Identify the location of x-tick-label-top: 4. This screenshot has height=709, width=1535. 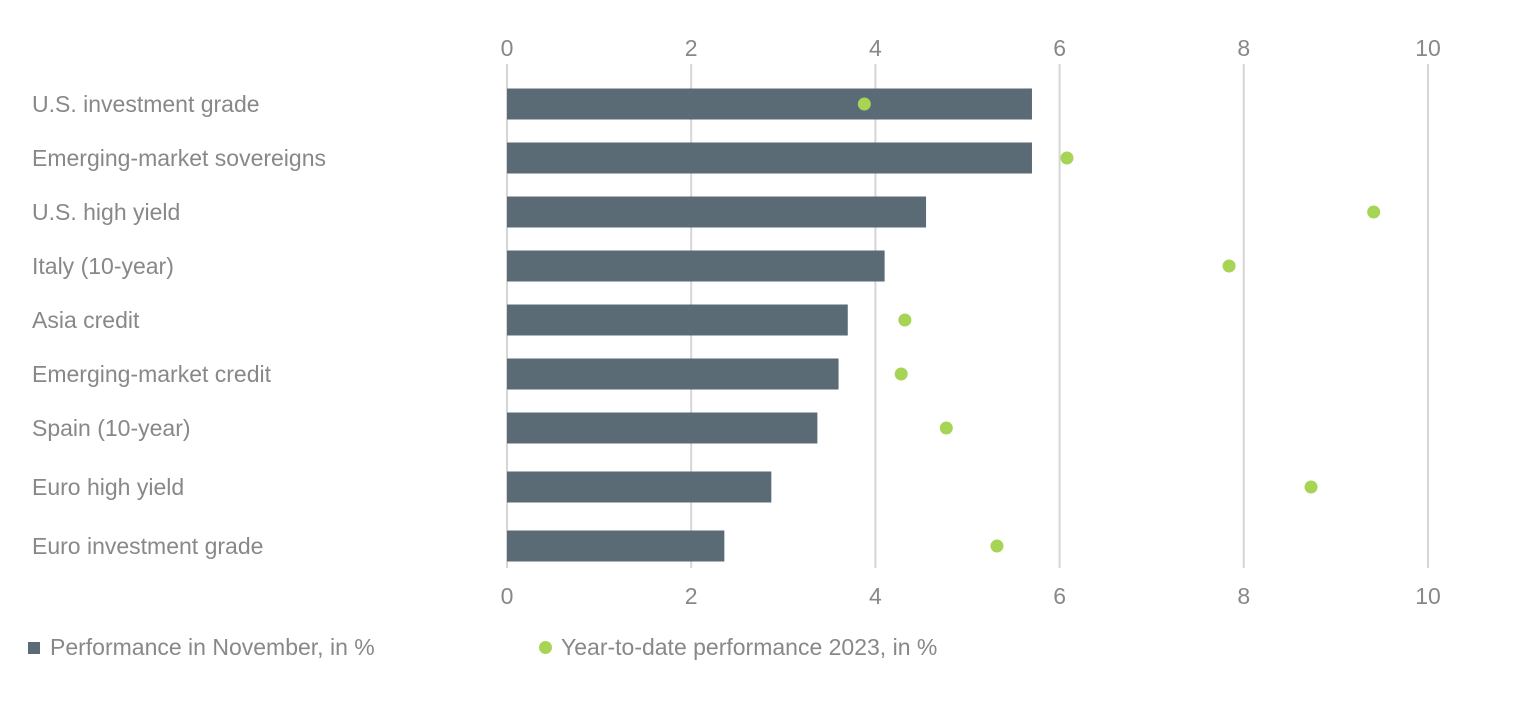
(875, 48).